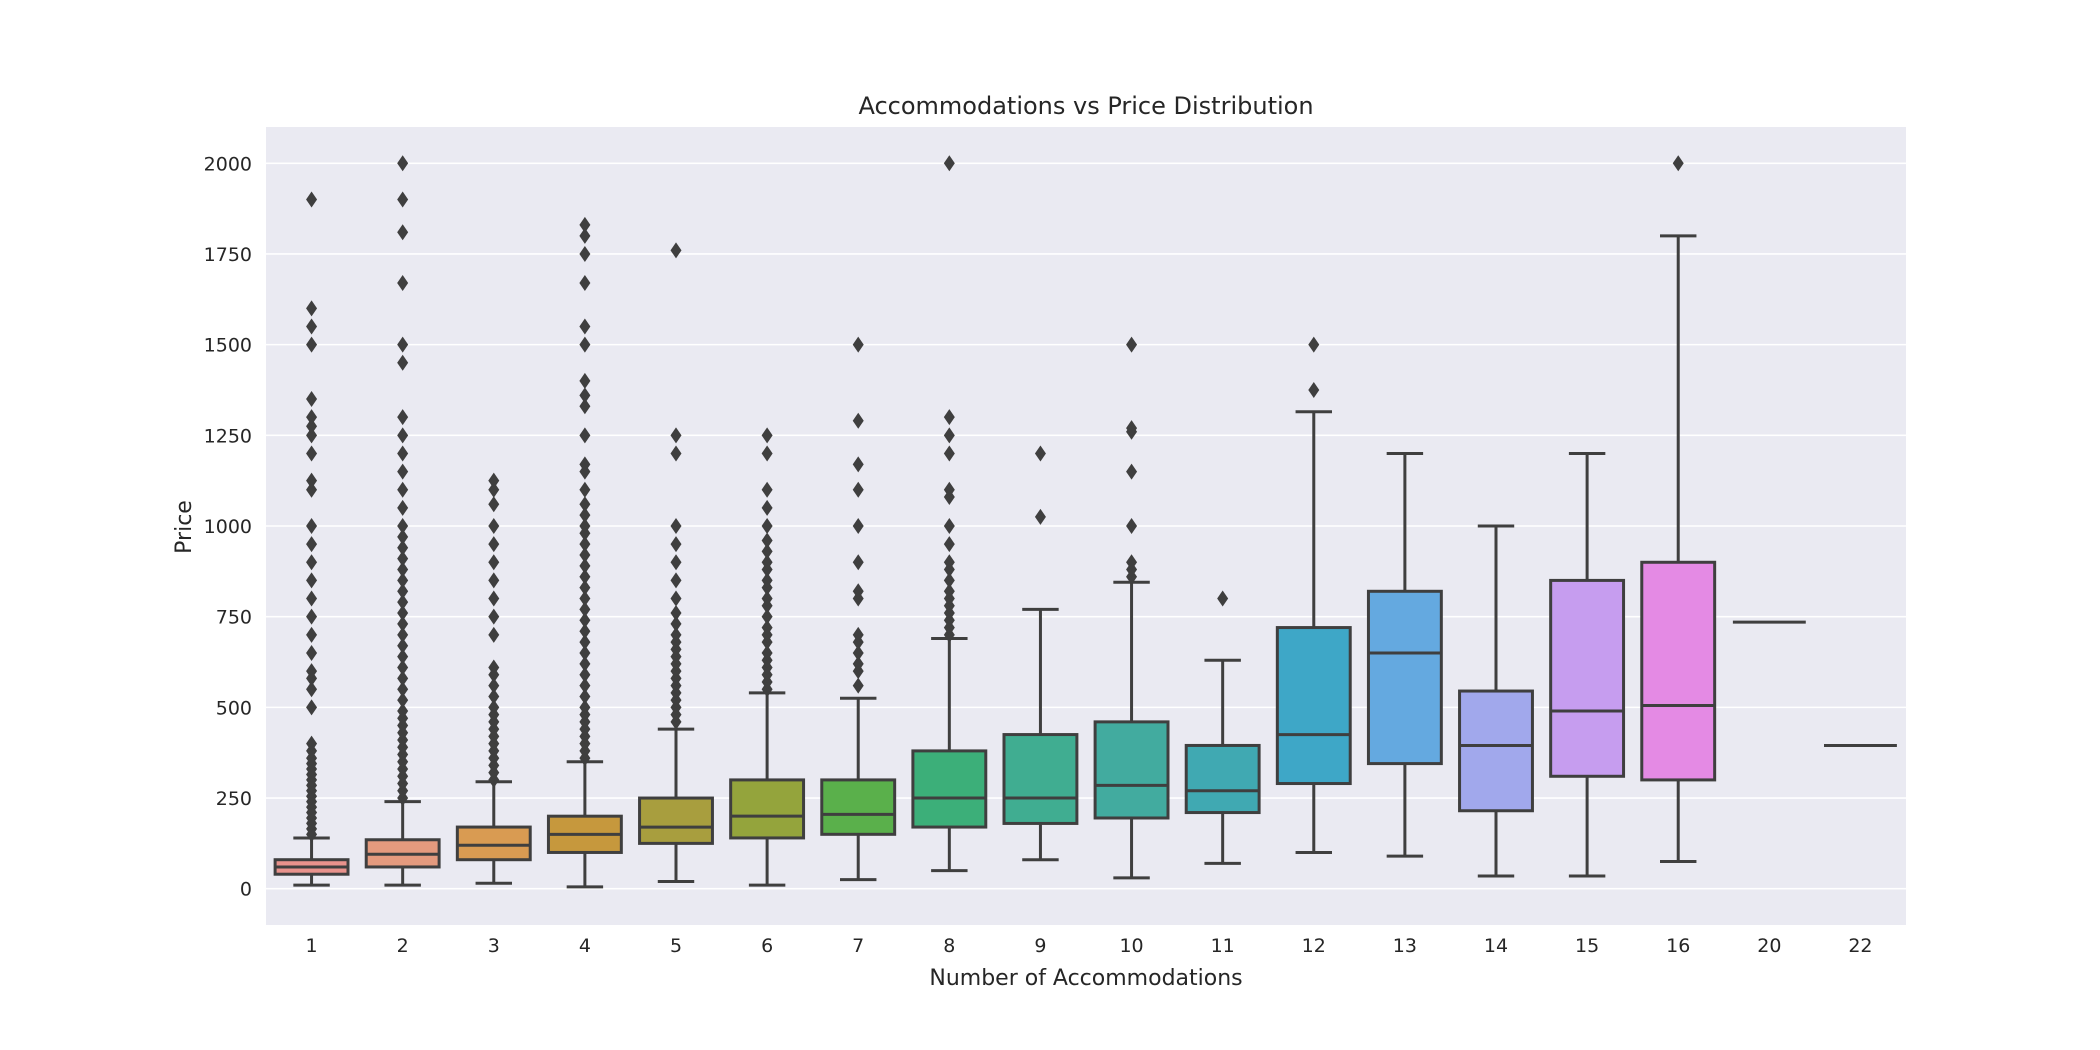  What do you see at coordinates (228, 255) in the screenshot?
I see `y-tick-label: 1750` at bounding box center [228, 255].